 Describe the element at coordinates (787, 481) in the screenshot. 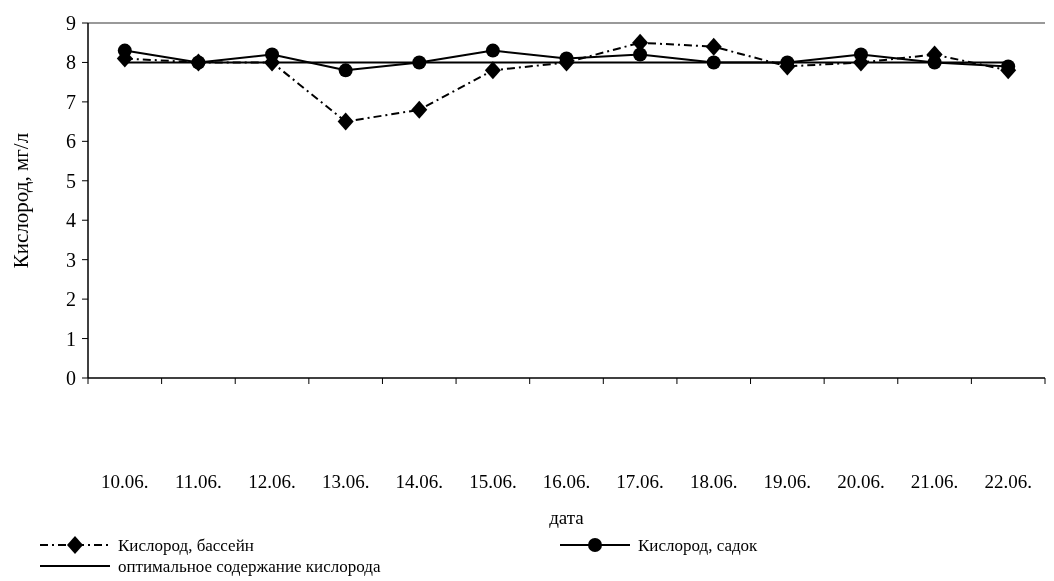

I see `x-tick-label: 19.06.` at that location.